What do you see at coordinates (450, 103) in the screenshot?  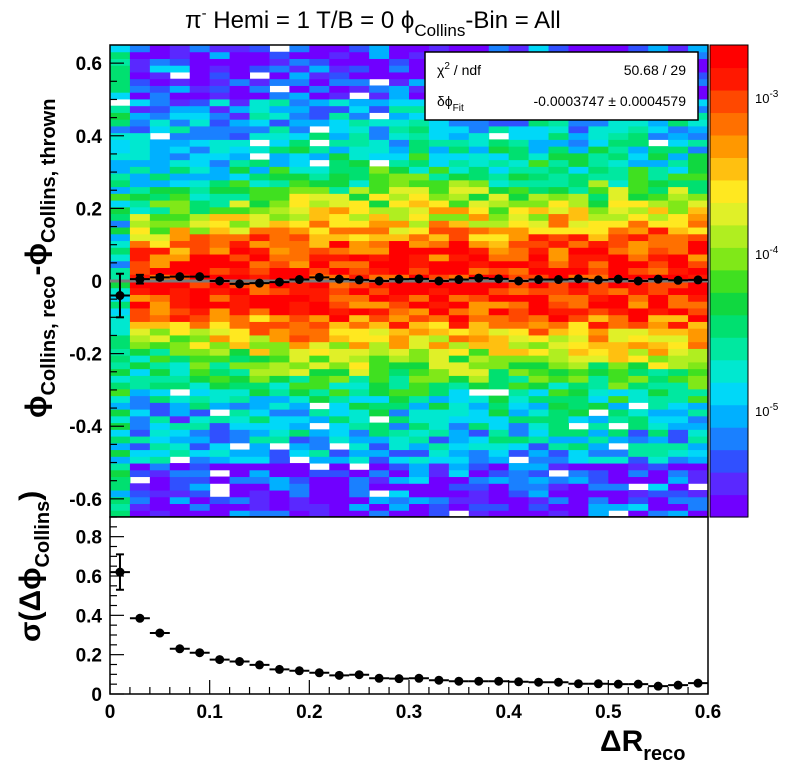 I see `stats-dphi-label: δϕFit` at bounding box center [450, 103].